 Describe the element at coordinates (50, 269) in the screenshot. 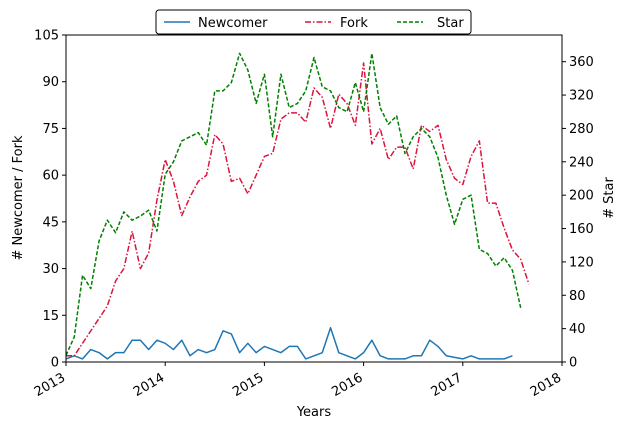

I see `y-left-tick-label-30: 30` at that location.